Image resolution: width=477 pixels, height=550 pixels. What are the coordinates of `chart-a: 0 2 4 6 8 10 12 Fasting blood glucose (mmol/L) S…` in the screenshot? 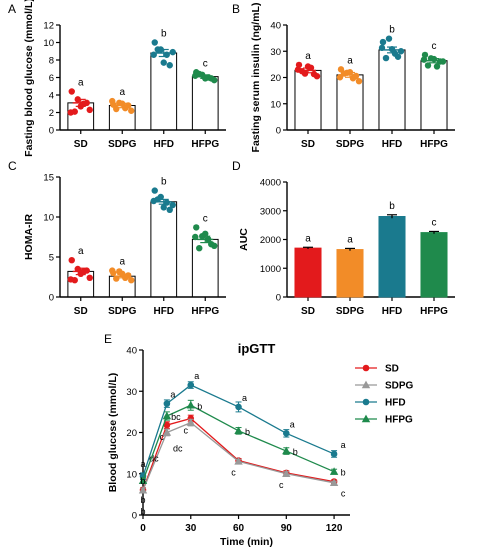 It's located at (124, 78).